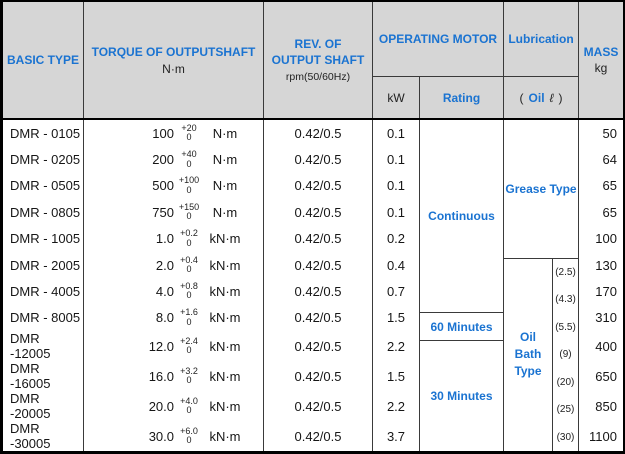 This screenshot has height=454, width=625. What do you see at coordinates (163, 186) in the screenshot?
I see `torque-value: 500` at bounding box center [163, 186].